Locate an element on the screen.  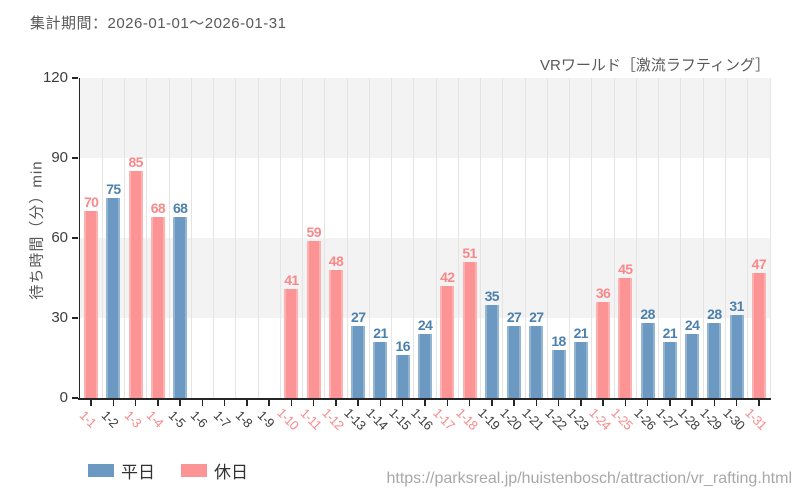
x-tick-label-1-2: 1-2 is located at coordinates (110, 419).